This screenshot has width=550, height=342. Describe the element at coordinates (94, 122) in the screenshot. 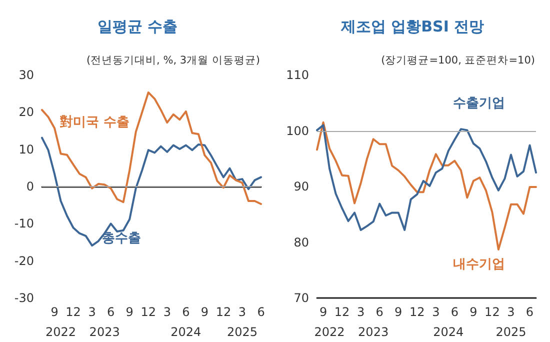

I see `series-label: 對미국 수출` at that location.